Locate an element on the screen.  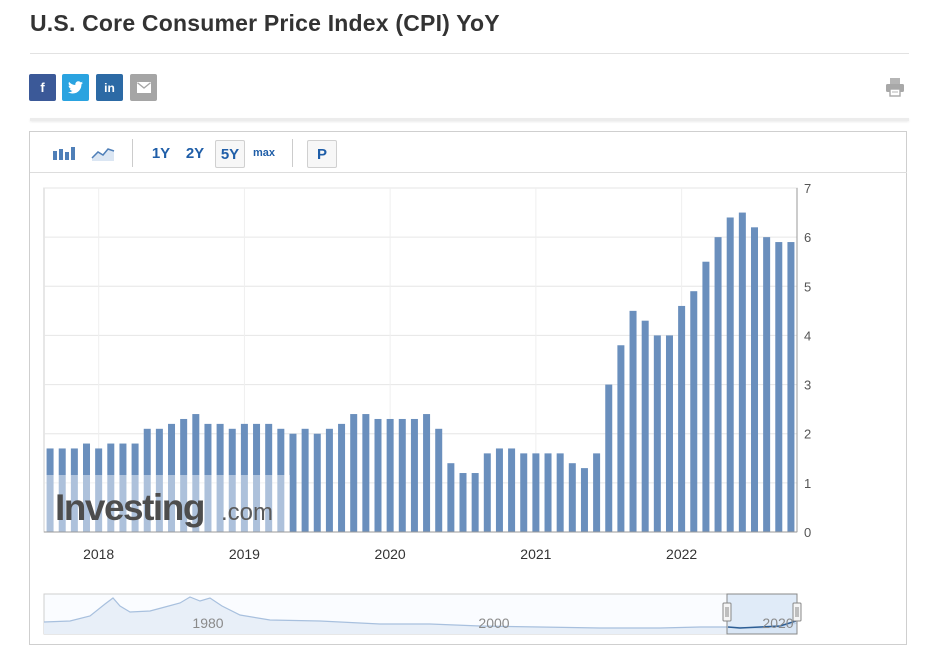
range-5y-button: 5Y is located at coordinates (230, 154).